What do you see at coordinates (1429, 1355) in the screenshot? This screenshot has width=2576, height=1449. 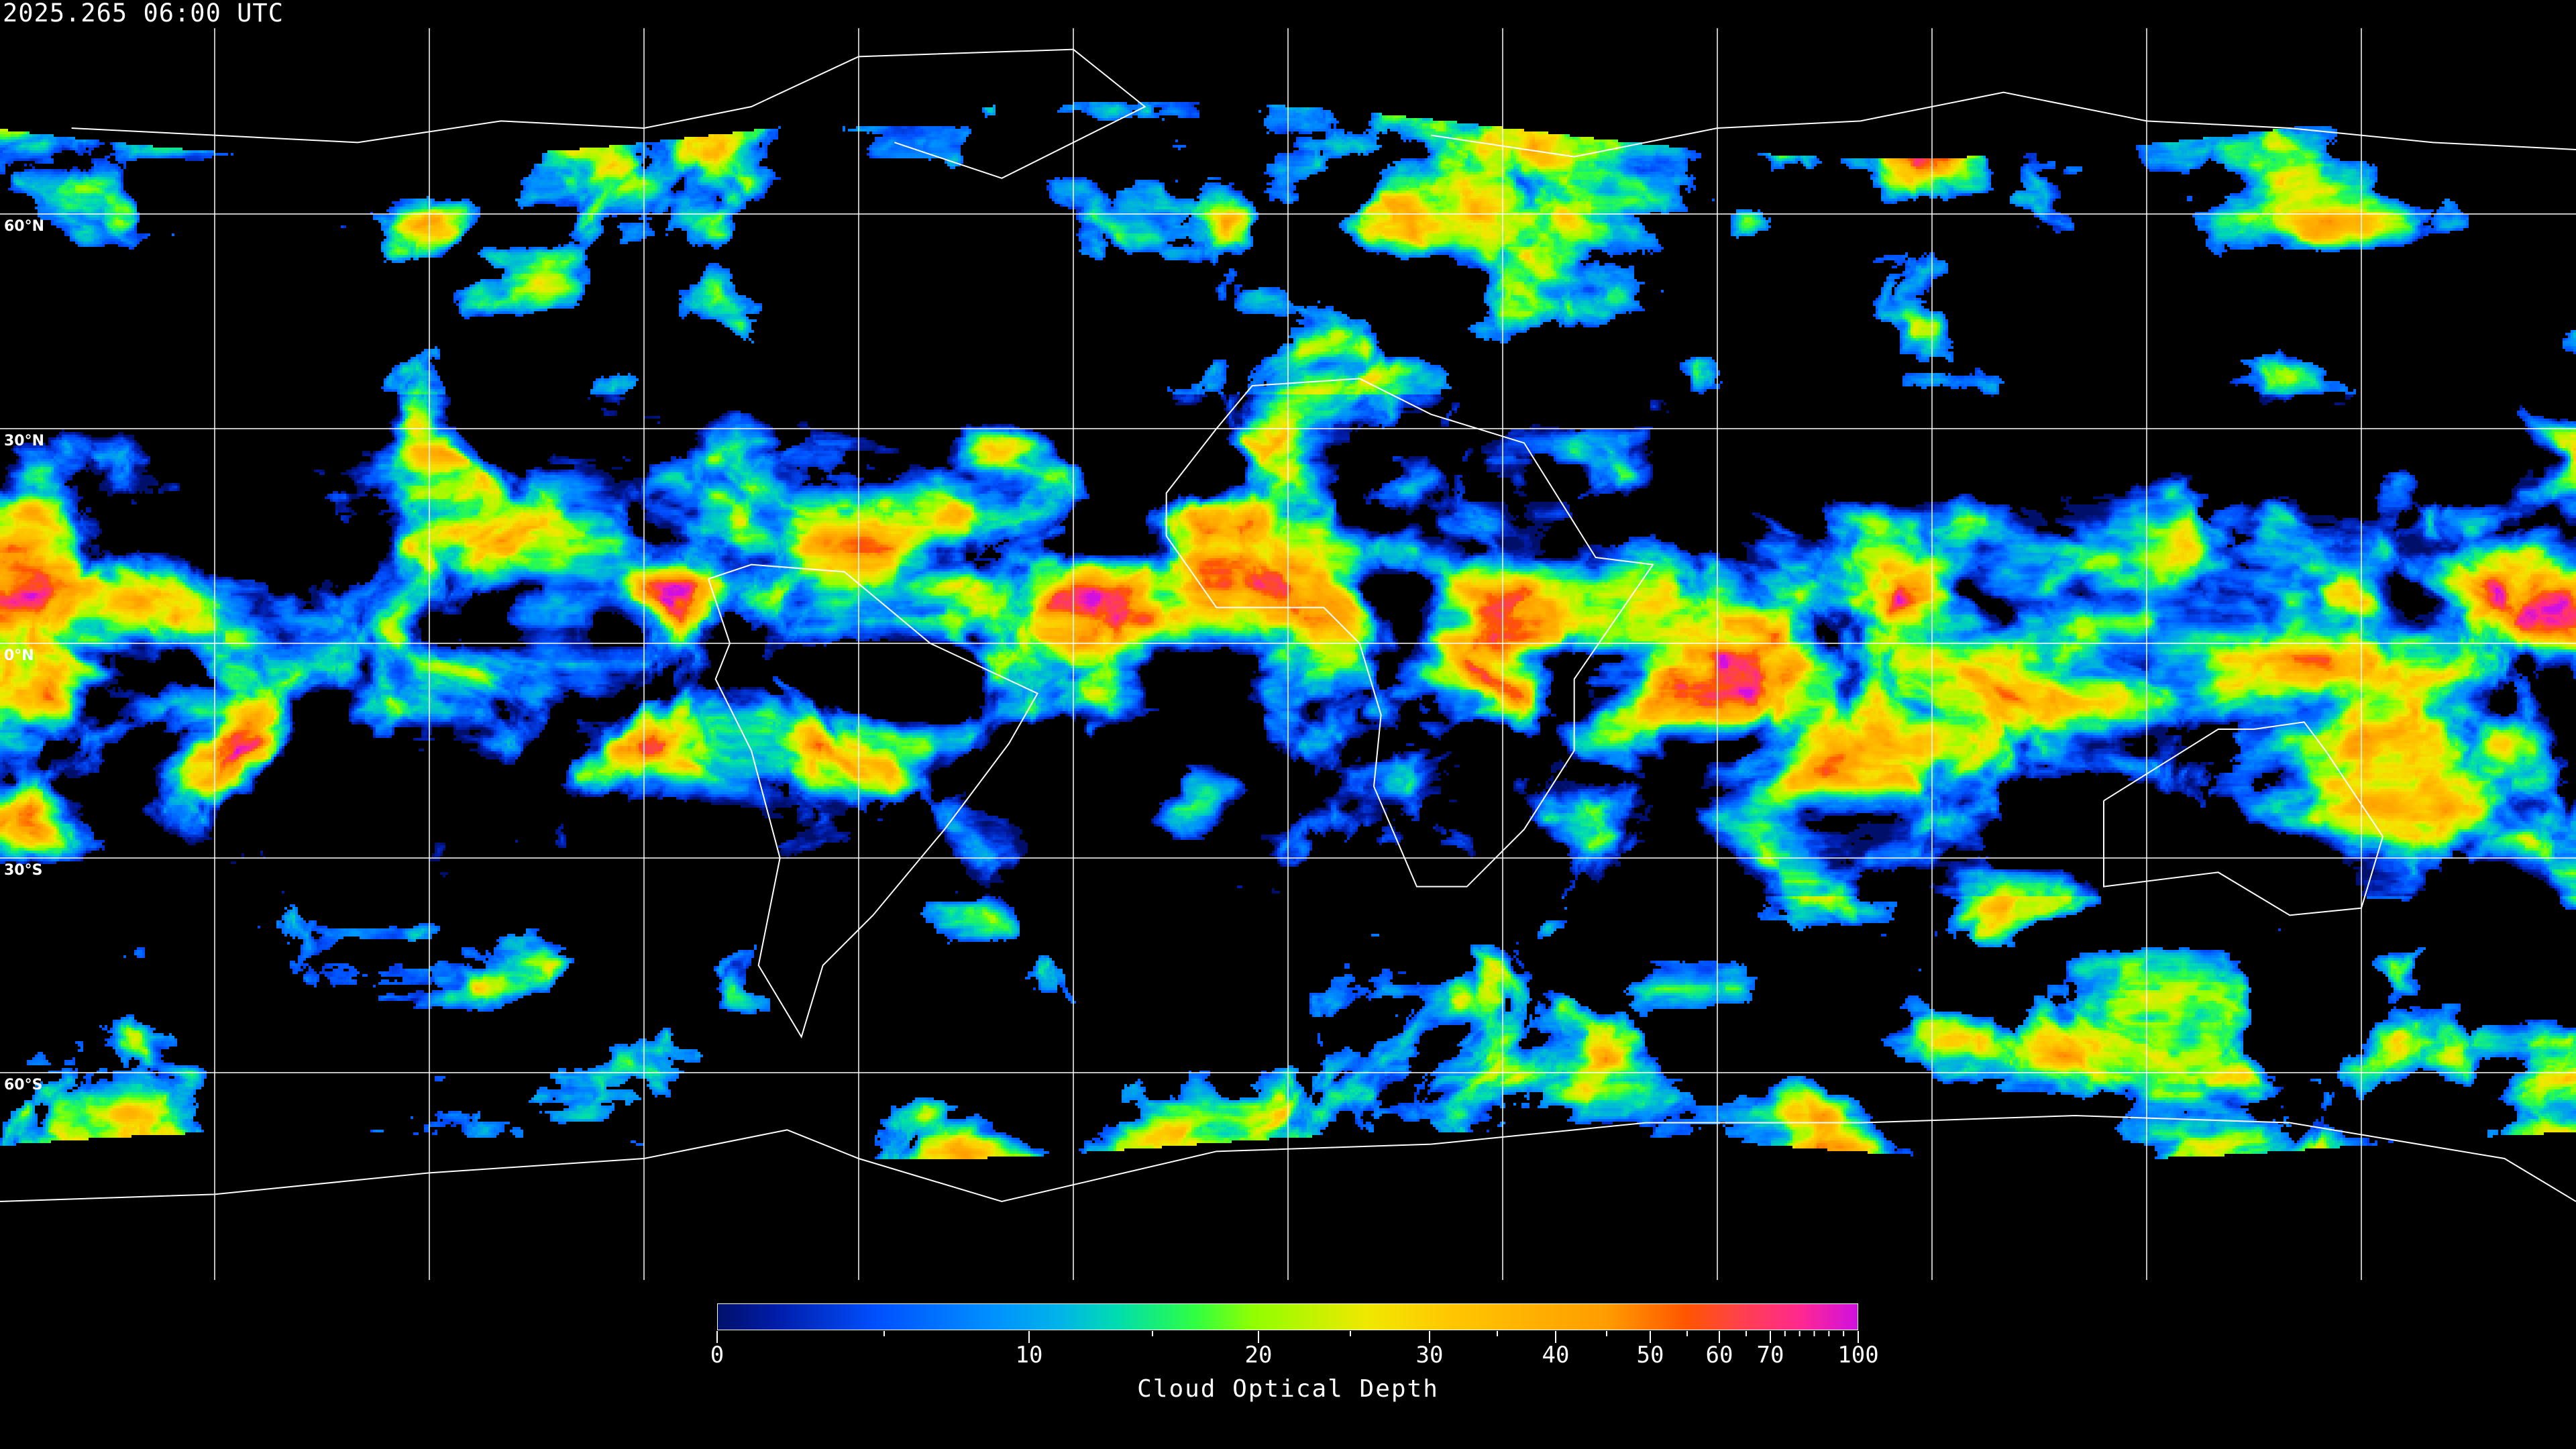 I see `colorbar-tick-label: 30` at bounding box center [1429, 1355].